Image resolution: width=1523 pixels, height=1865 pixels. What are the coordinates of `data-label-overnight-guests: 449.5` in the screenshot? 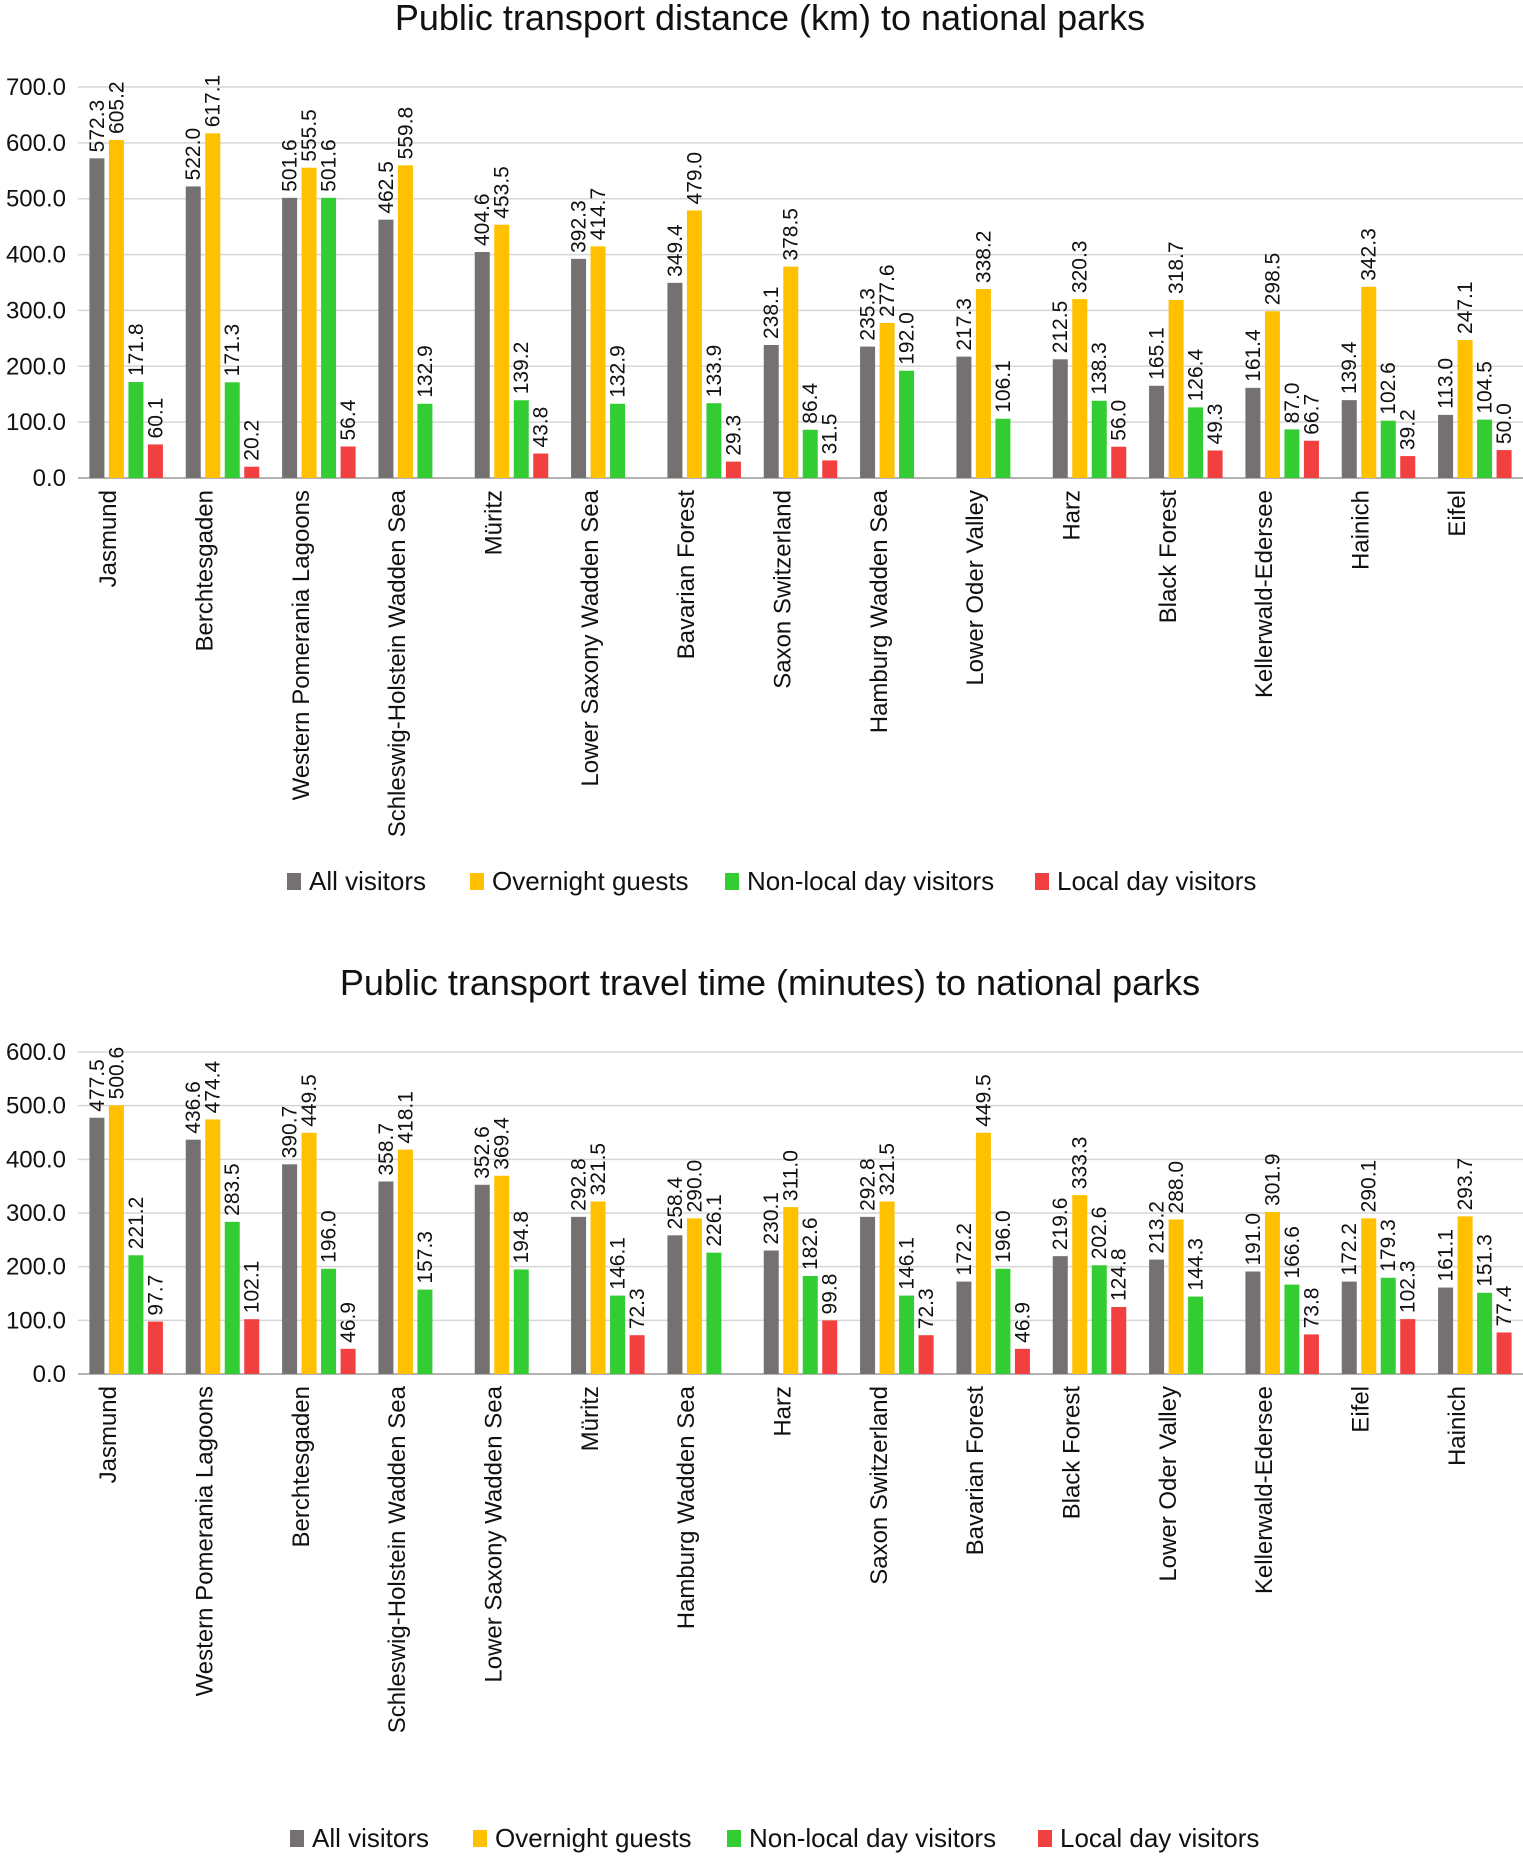 It's located at (983, 1100).